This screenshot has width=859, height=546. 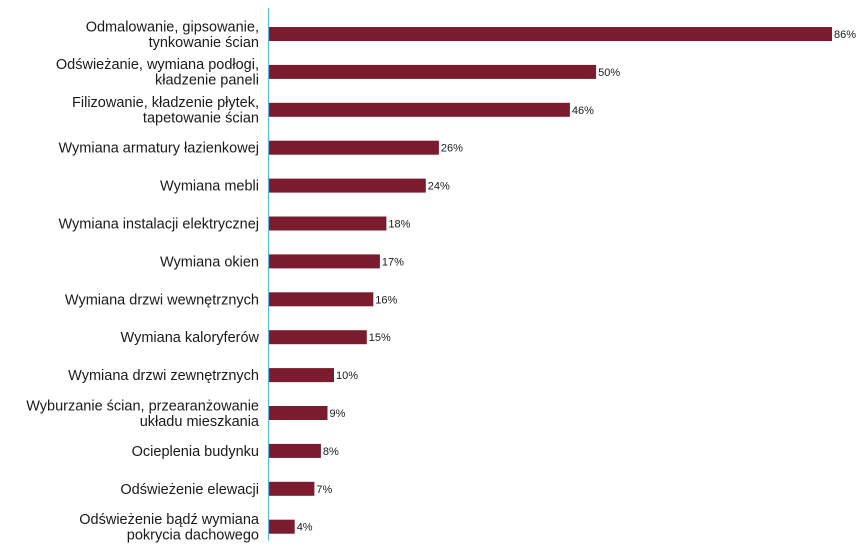 I want to click on value-label: 50%, so click(x=609, y=73).